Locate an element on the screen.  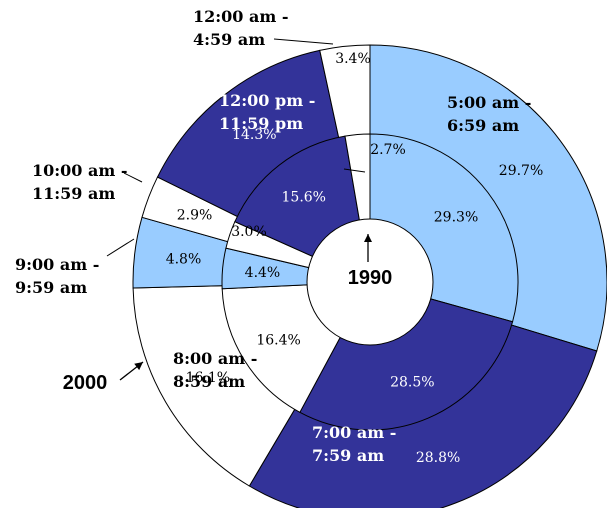
arrow-2000-head is located at coordinates (138, 366).